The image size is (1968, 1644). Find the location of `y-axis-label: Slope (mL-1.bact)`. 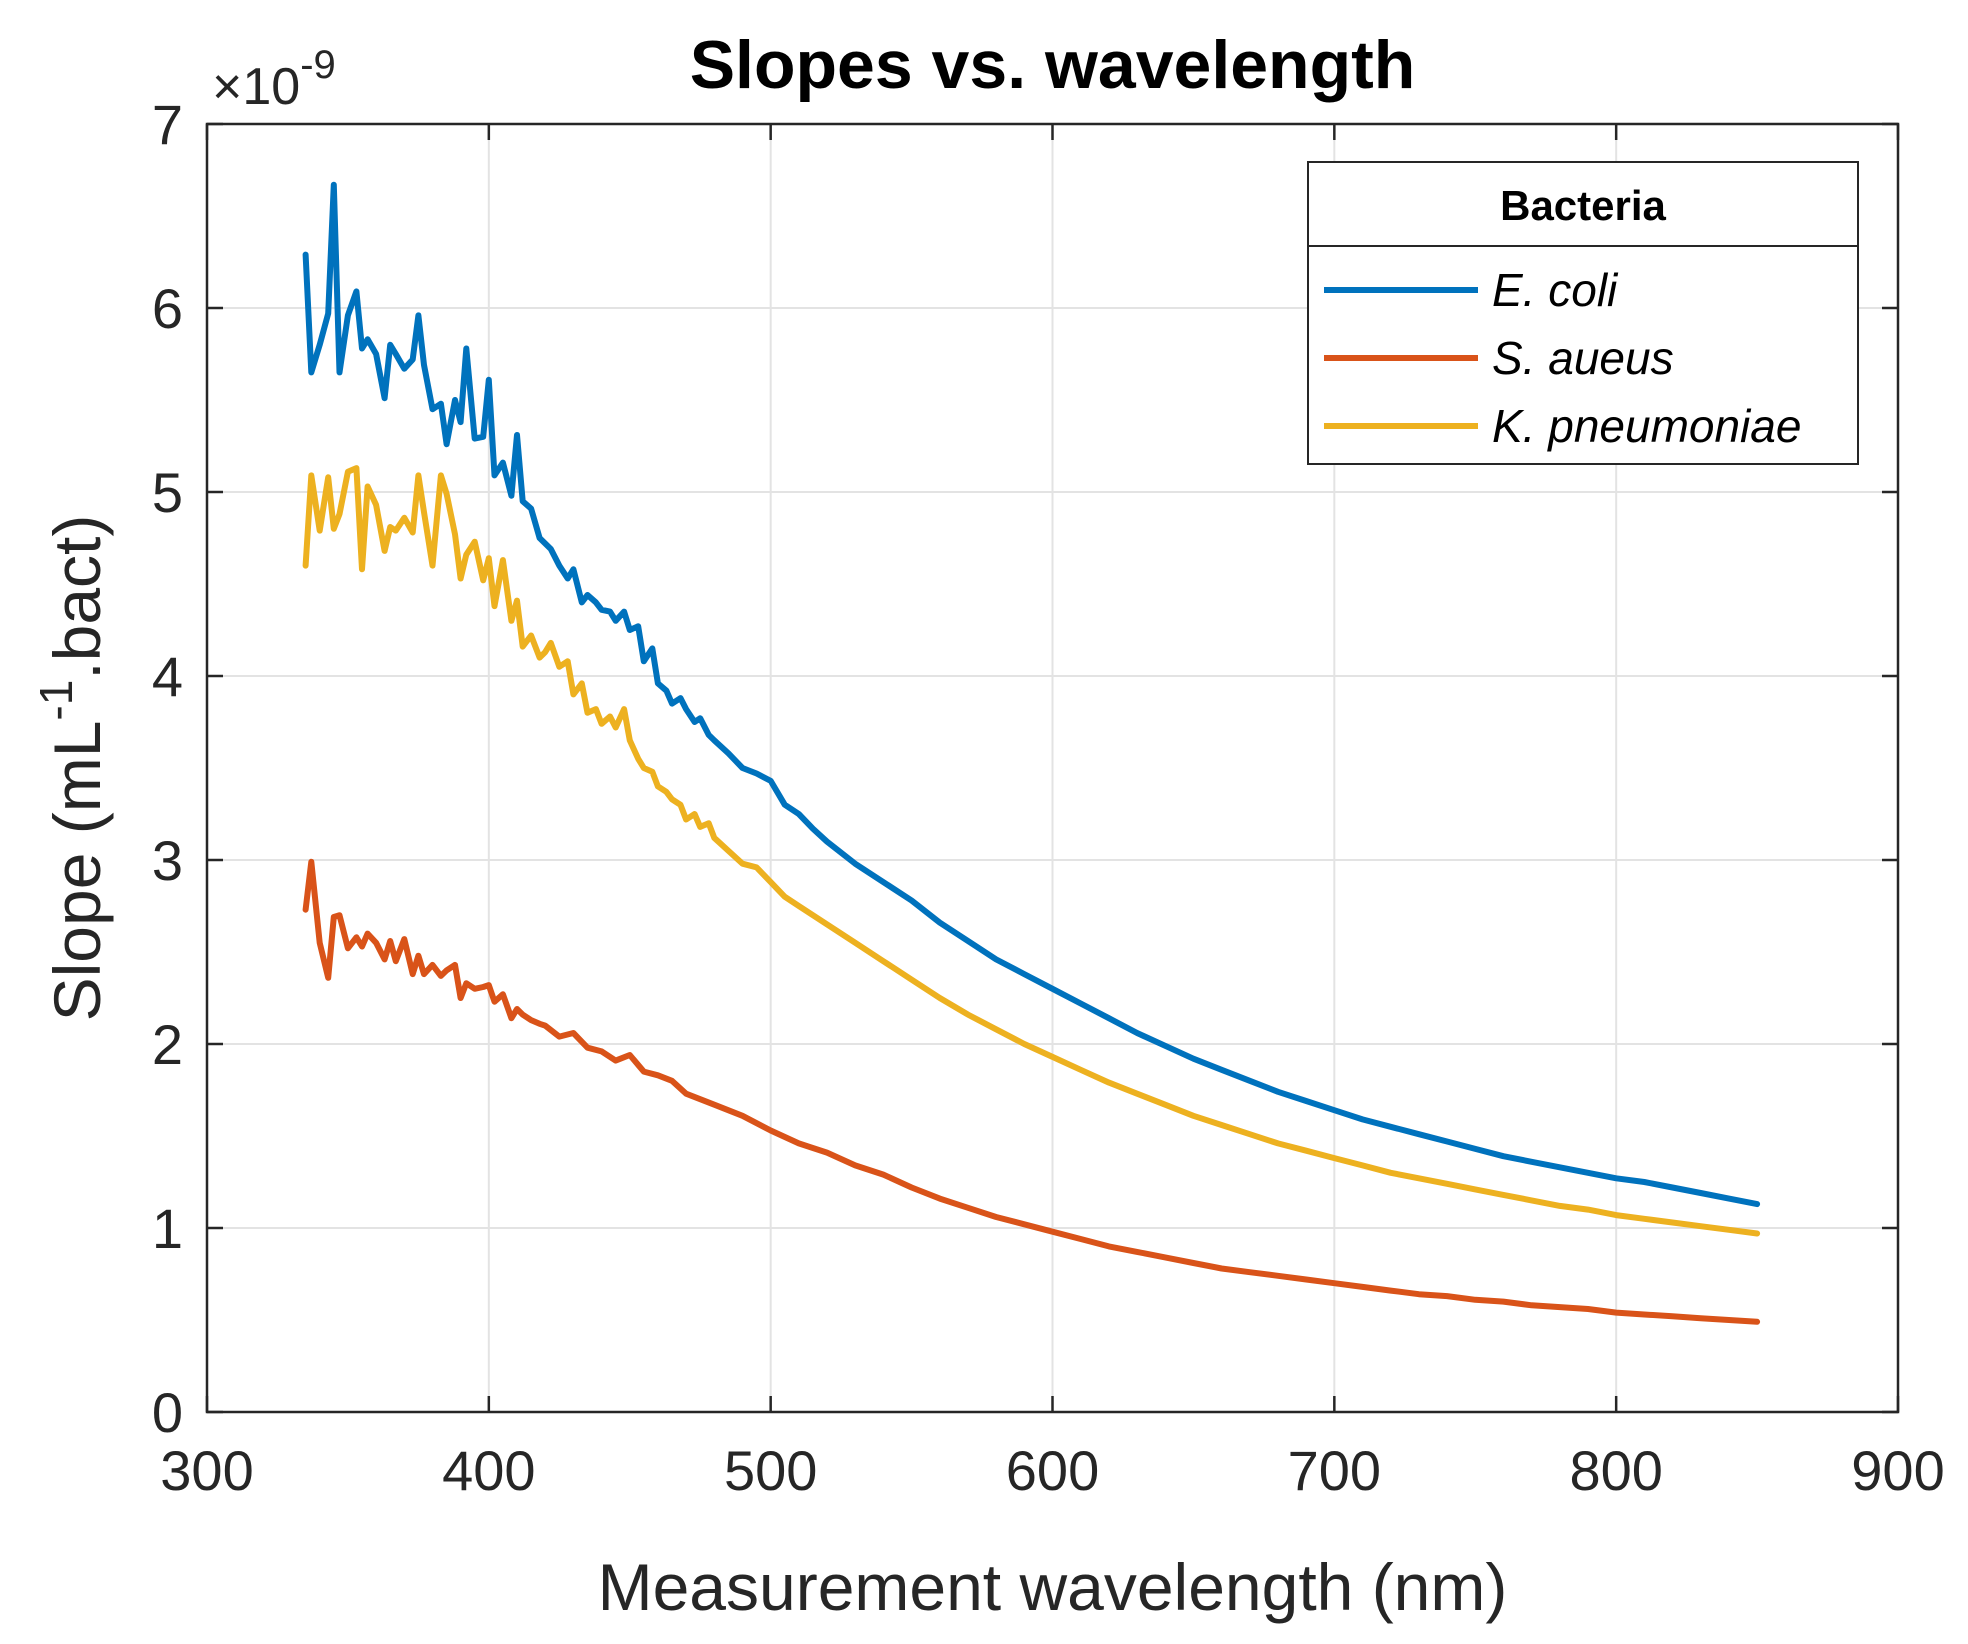

y-axis-label: Slope (mL-1.bact) is located at coordinates (72, 768).